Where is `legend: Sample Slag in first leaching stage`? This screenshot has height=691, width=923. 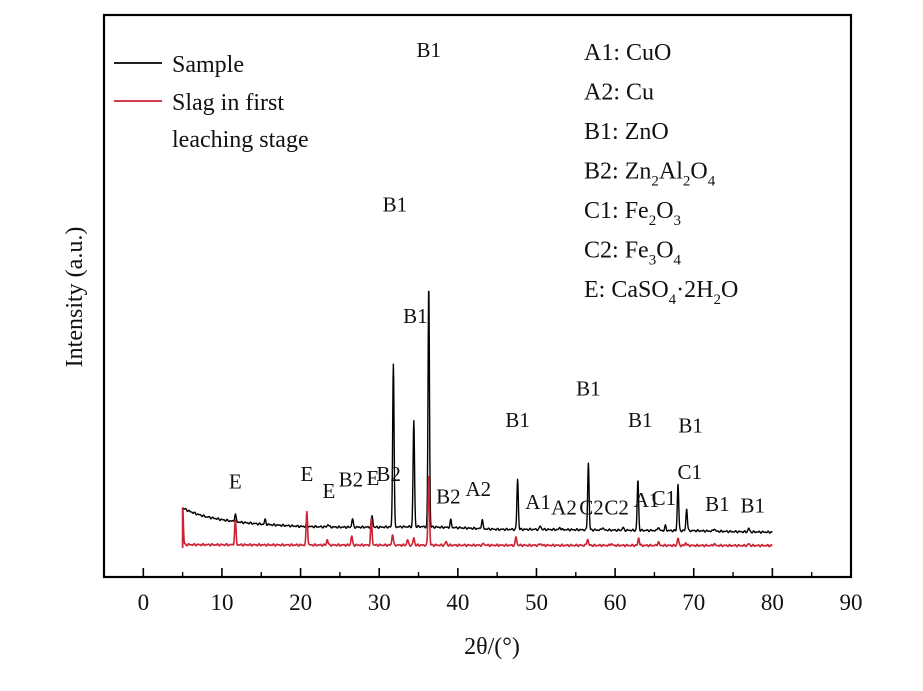 legend: Sample Slag in first leaching stage is located at coordinates (211, 102).